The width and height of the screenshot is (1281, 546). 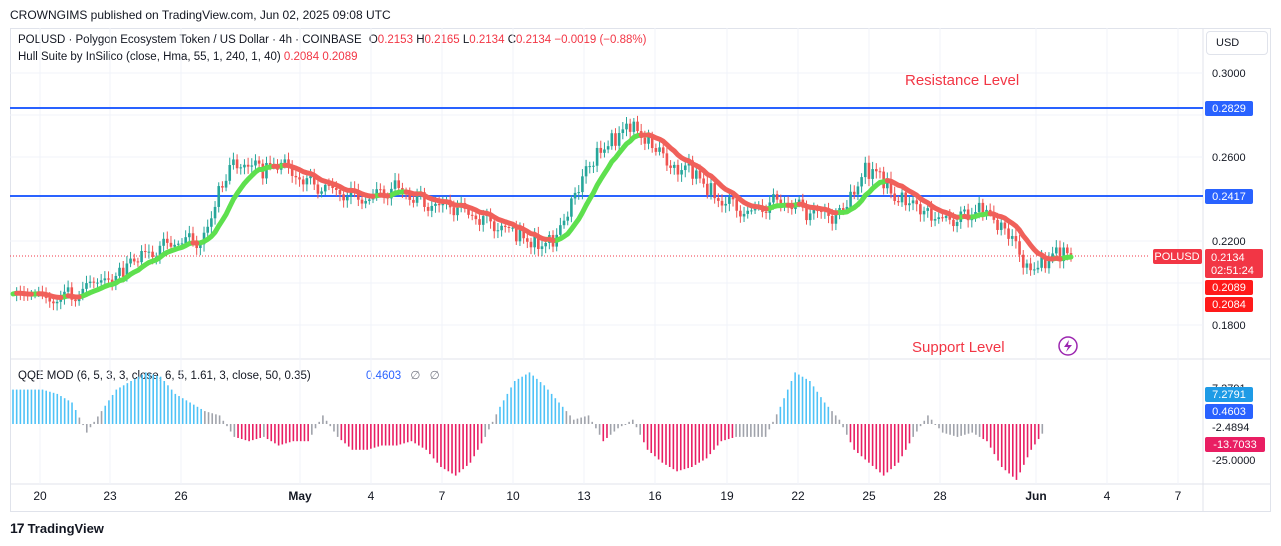 What do you see at coordinates (466, 40) in the screenshot?
I see `low-label: L` at bounding box center [466, 40].